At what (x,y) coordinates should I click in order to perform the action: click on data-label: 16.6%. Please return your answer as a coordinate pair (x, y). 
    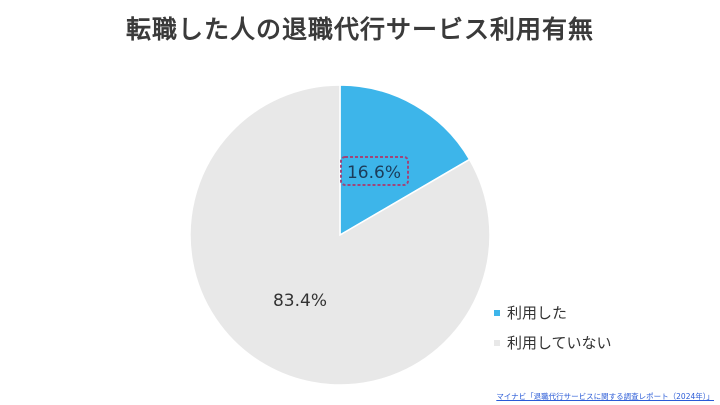
    Looking at the image, I should click on (374, 173).